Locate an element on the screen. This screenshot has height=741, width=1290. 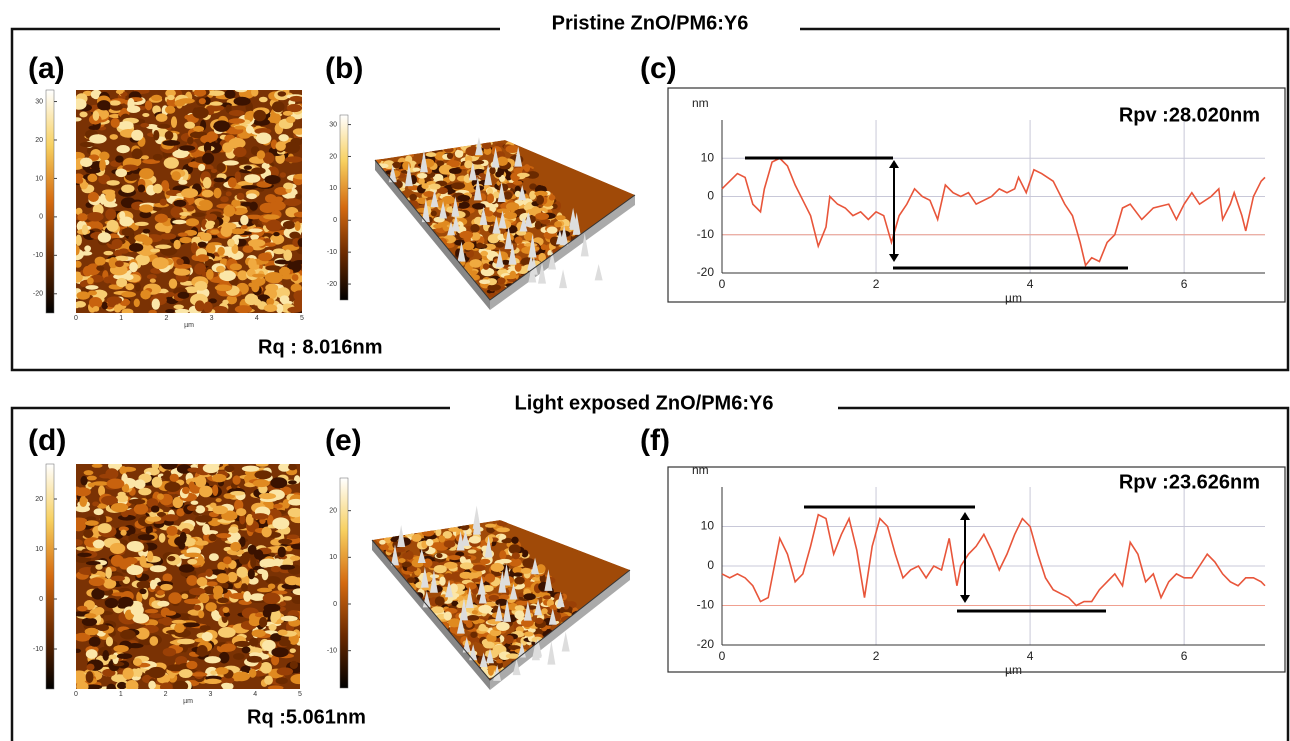
image-x-tick: 0 is located at coordinates (76, 694).